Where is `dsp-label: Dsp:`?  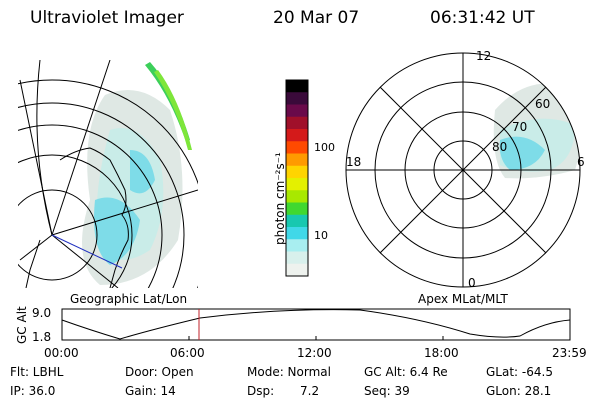 dsp-label: Dsp: is located at coordinates (261, 391).